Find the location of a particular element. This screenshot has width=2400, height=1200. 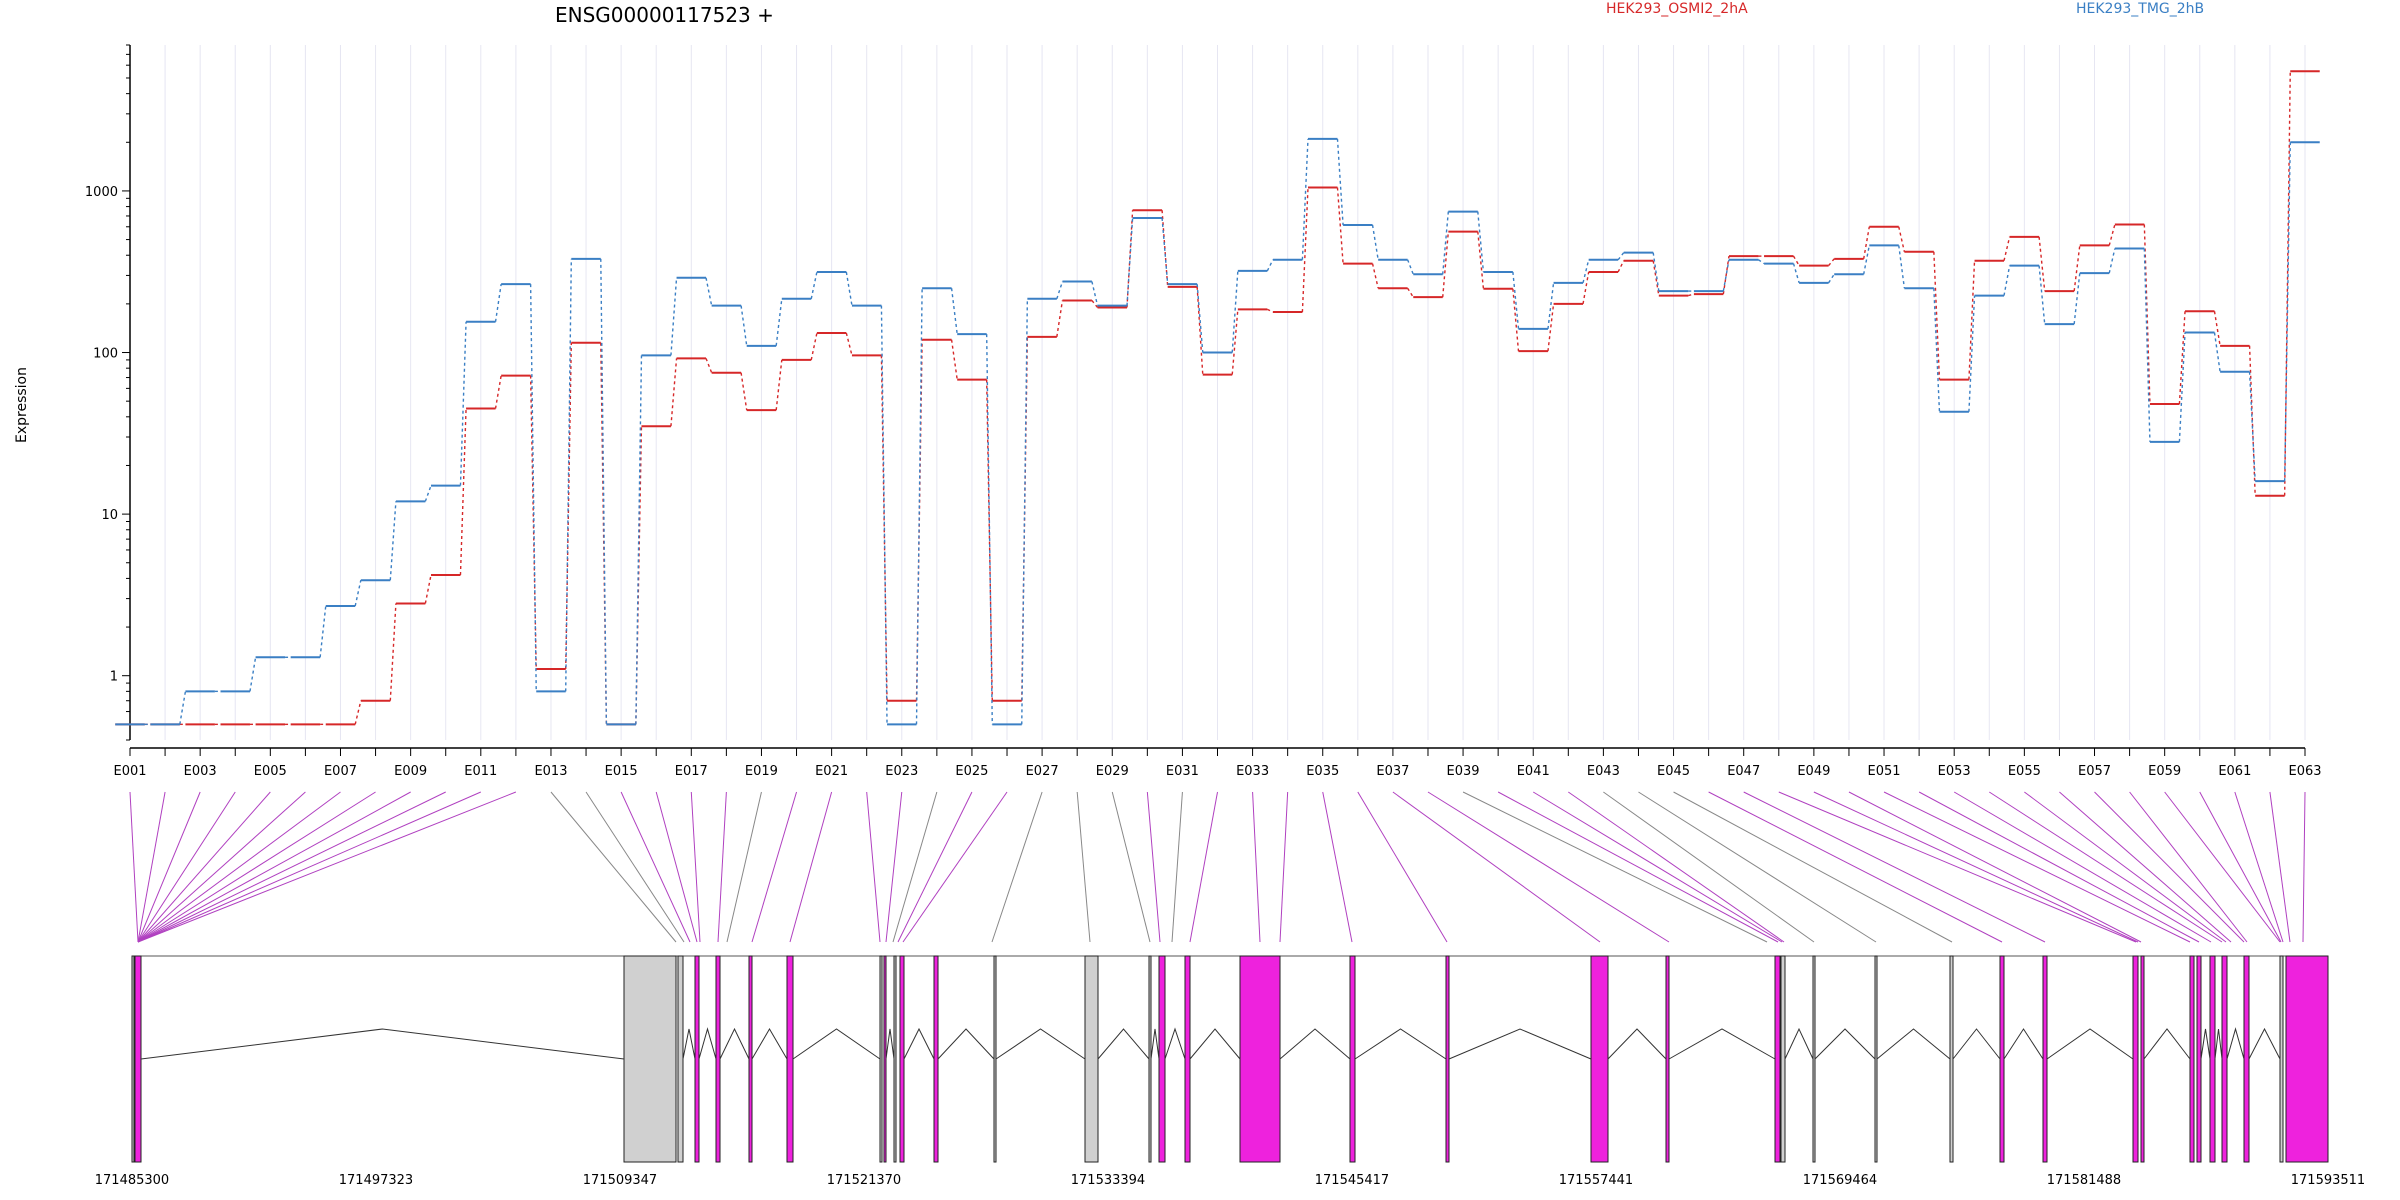

legend-osmi2: HEK293_OSMI2_2hA is located at coordinates (1677, 9).